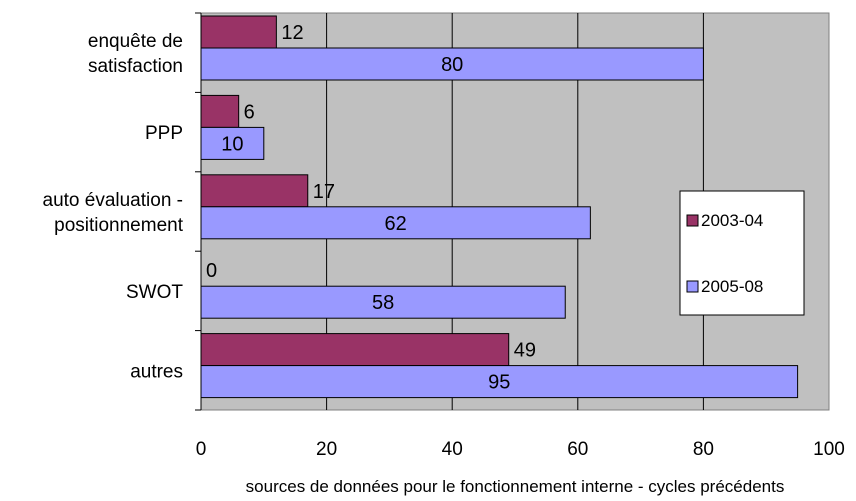  I want to click on x-tick-label-0: 0, so click(201, 449).